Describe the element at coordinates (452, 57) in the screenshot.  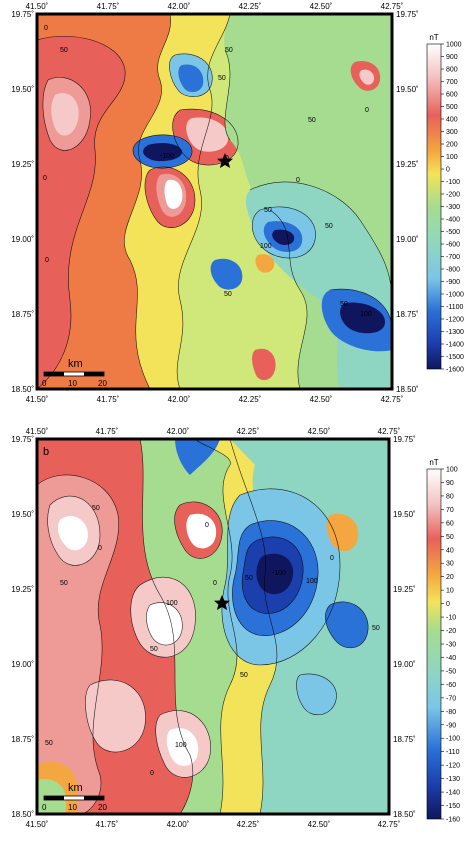
I see `colorbar-label: 900` at that location.